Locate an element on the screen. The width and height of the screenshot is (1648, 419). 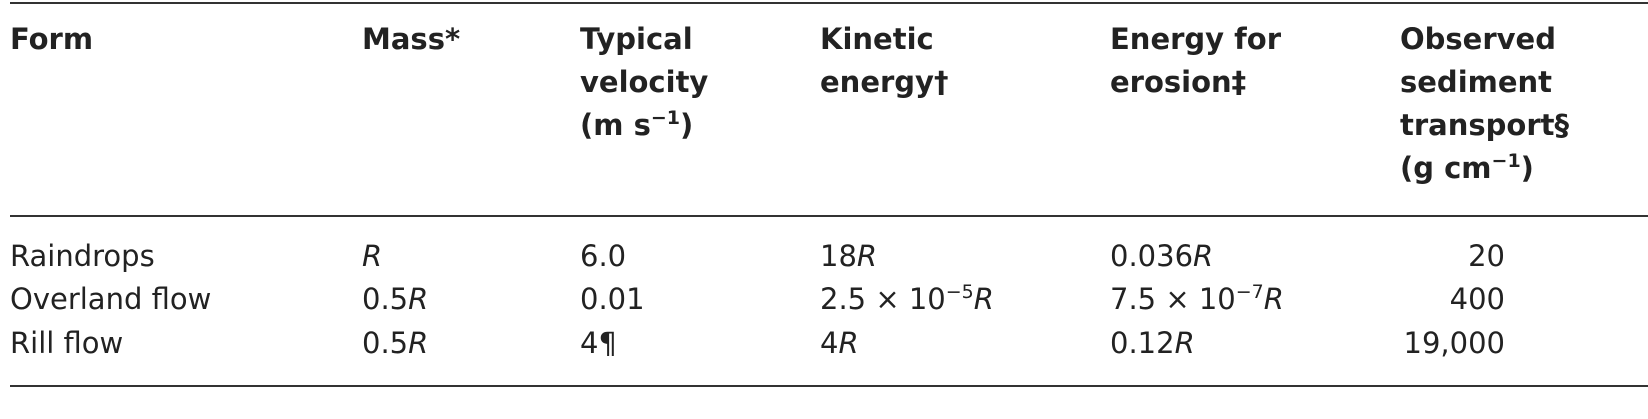
cell-text: 400 is located at coordinates (1477, 299).